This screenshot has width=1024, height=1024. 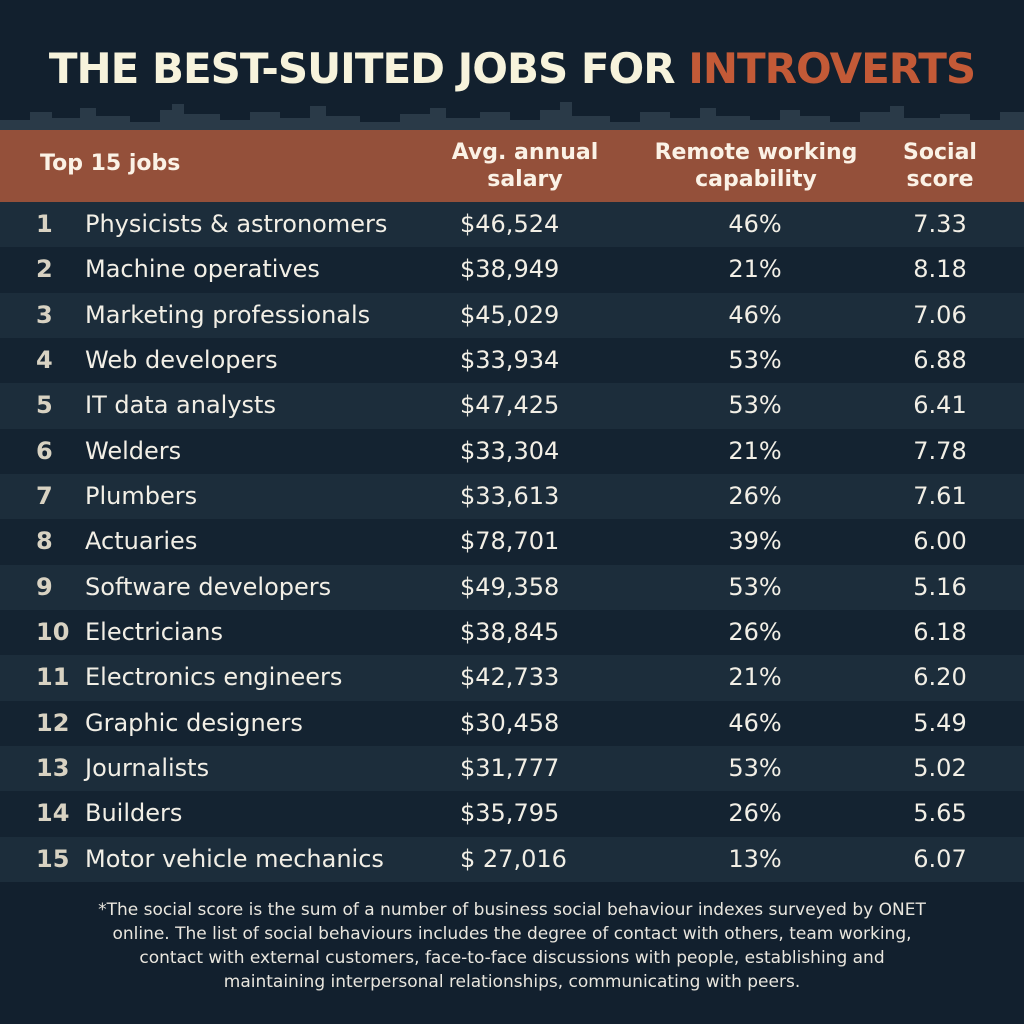 I want to click on table-row: 9 Software developers $49,358 53% 5.16, so click(x=512, y=587).